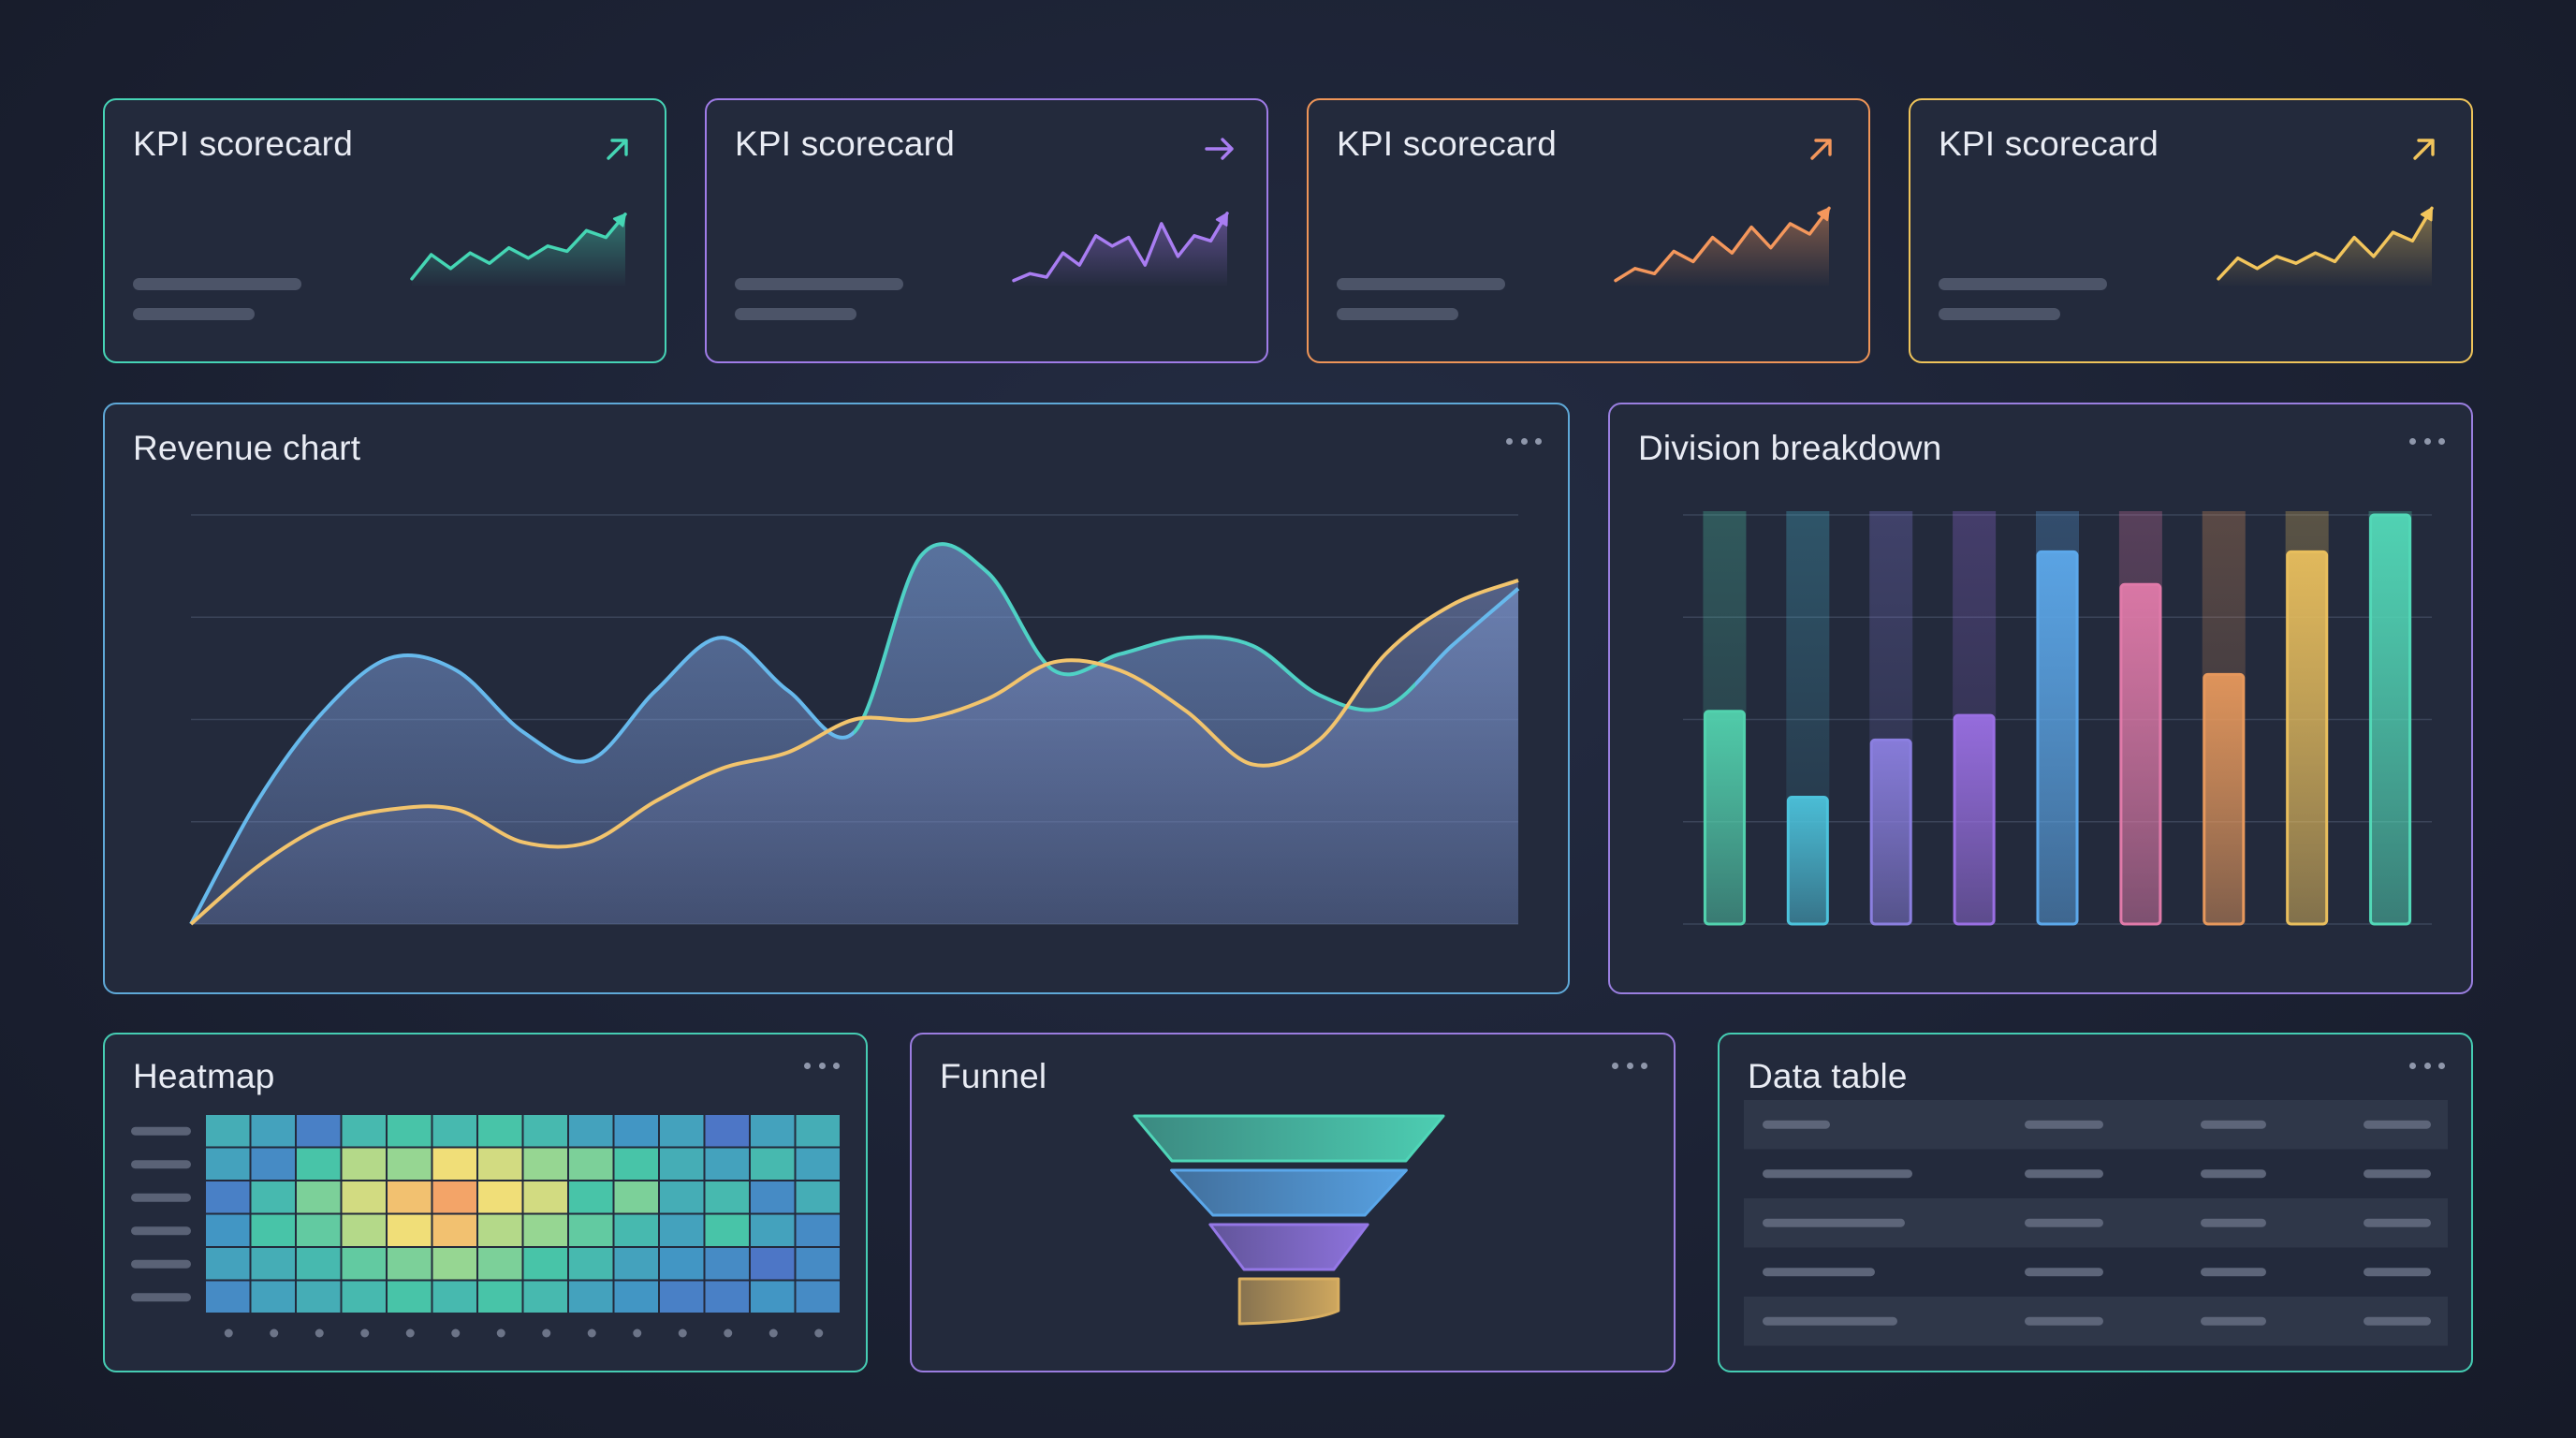 Image resolution: width=2576 pixels, height=1438 pixels. I want to click on series-a-line, so click(521, 780).